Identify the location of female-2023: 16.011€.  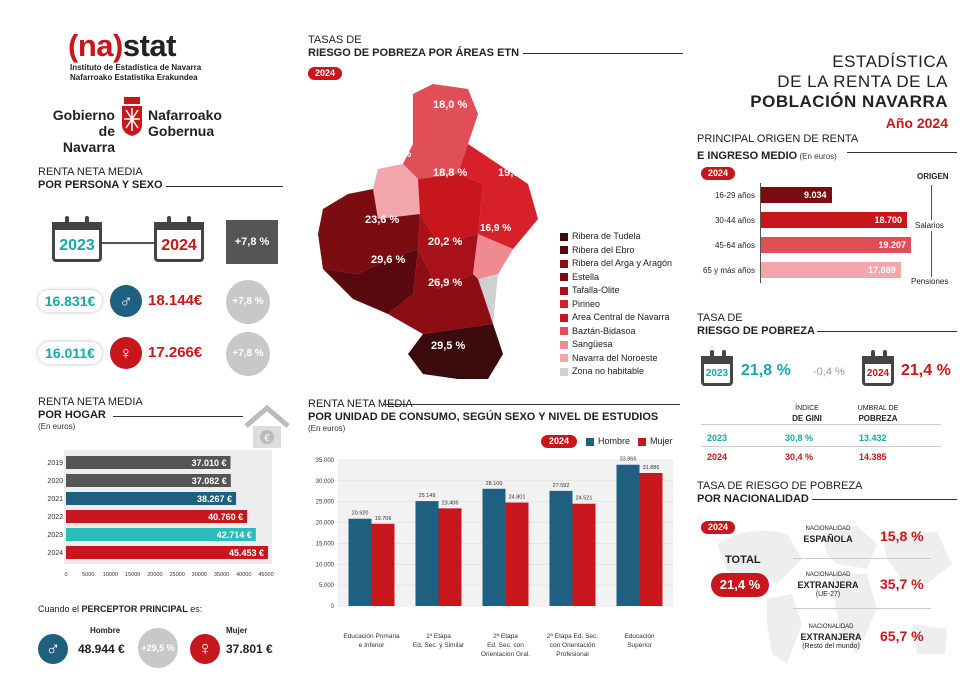
(70, 353).